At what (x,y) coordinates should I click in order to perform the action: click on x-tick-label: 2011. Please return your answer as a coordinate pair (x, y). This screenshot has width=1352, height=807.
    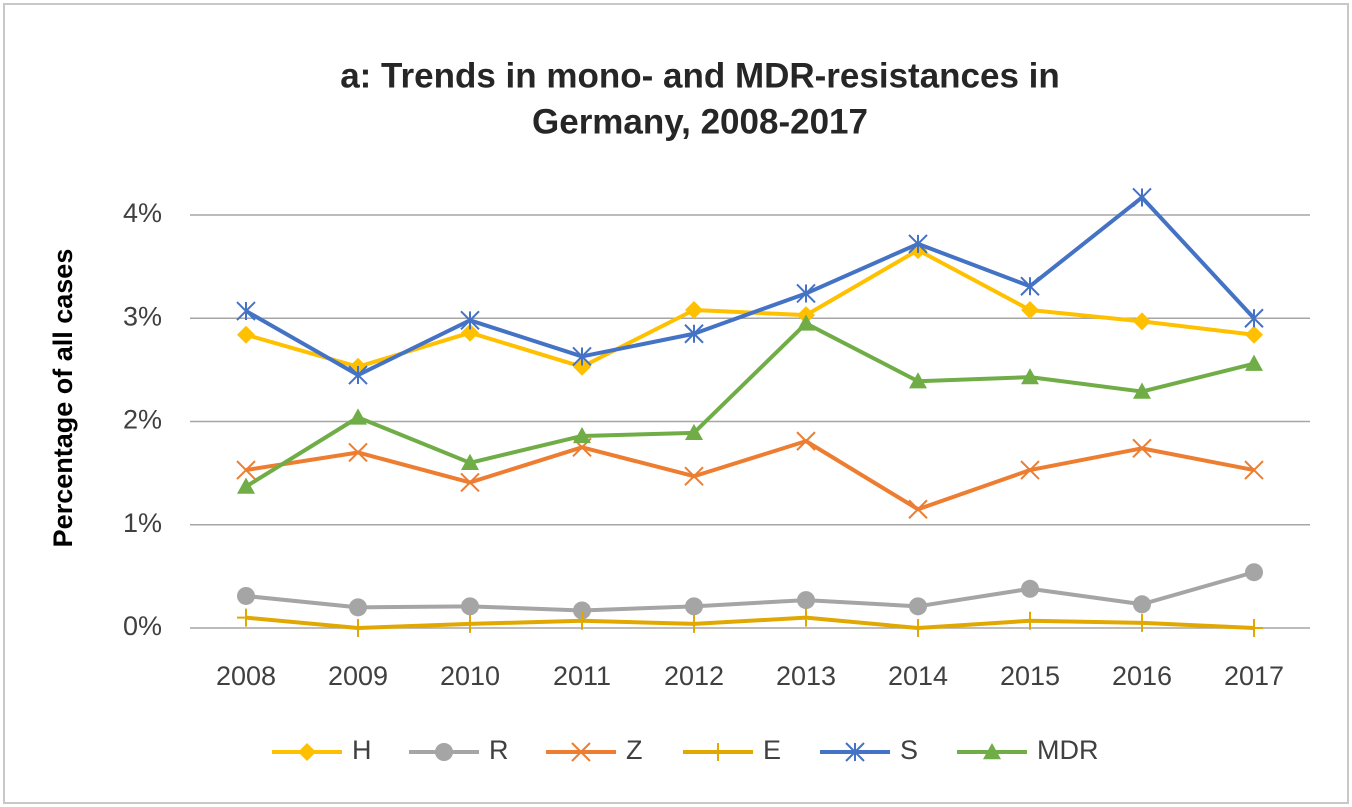
    Looking at the image, I should click on (582, 676).